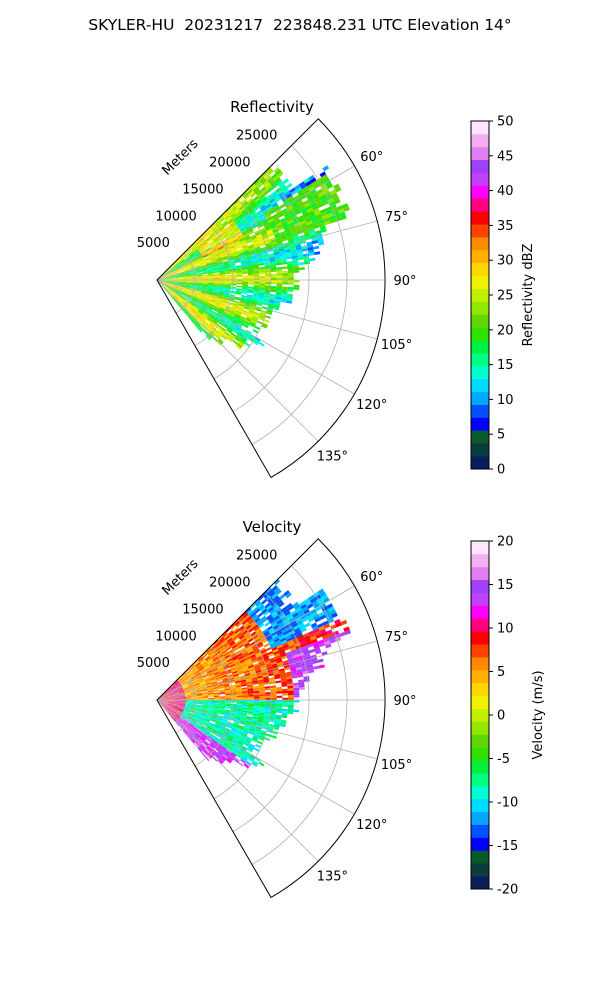  What do you see at coordinates (237, 780) in the screenshot?
I see `azimuth-spoke` at bounding box center [237, 780].